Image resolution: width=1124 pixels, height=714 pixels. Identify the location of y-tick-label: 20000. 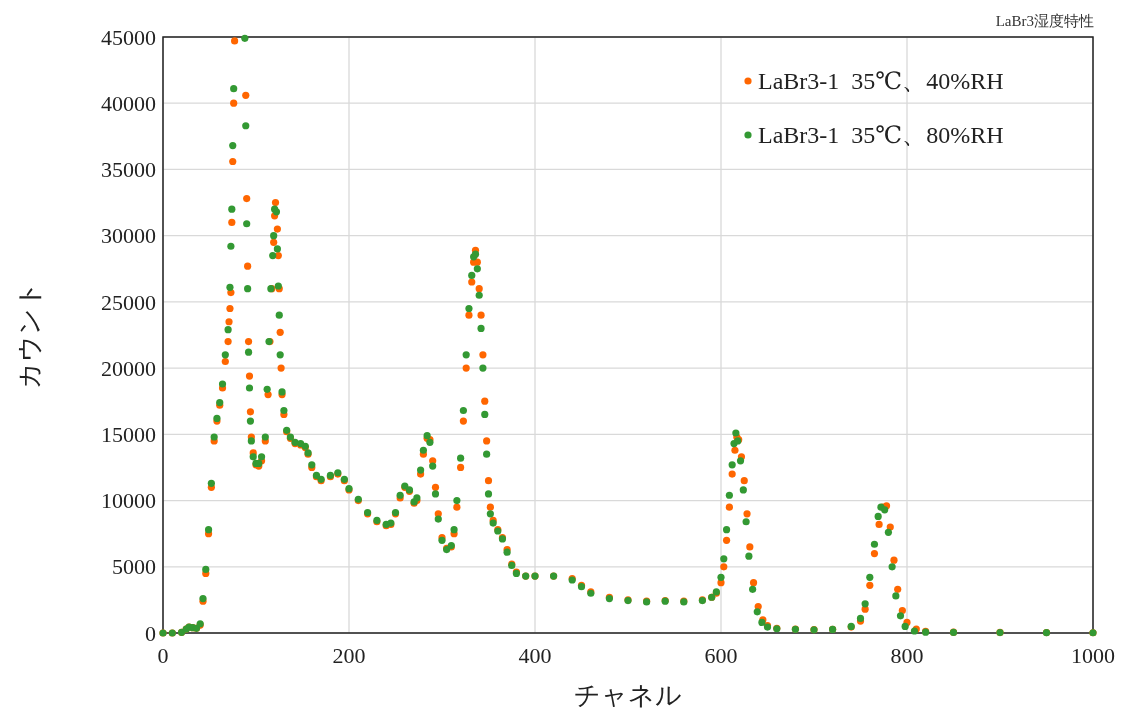
(128, 368).